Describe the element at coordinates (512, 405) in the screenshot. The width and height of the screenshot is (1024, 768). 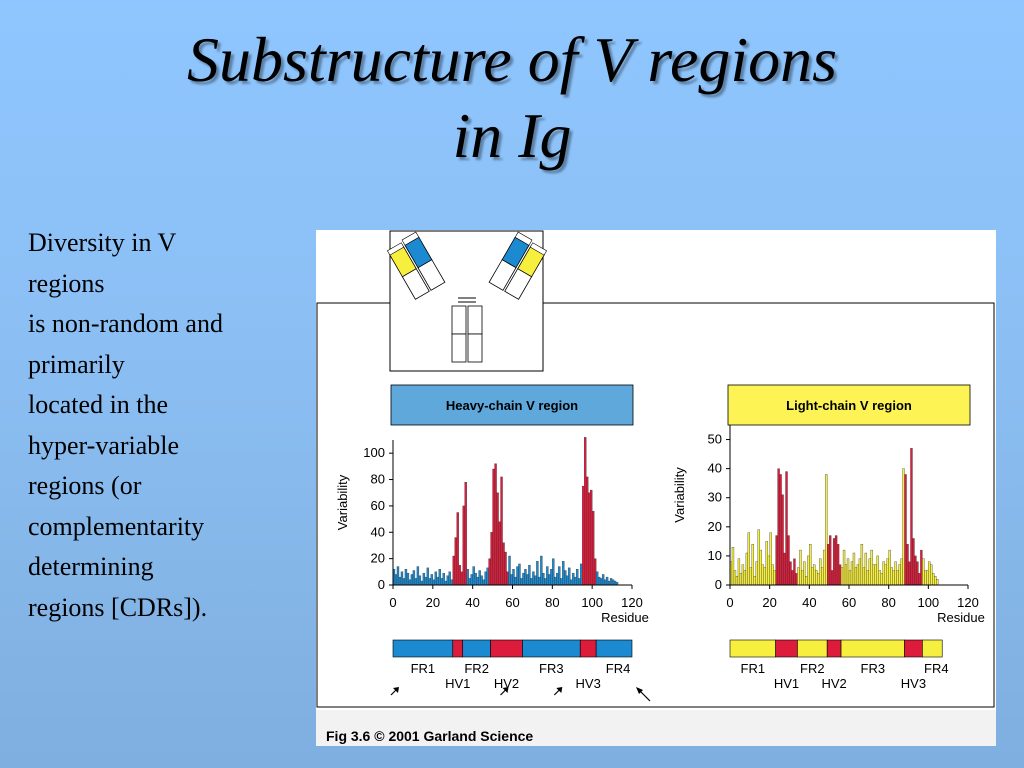
I see `heavy-chain-header` at that location.